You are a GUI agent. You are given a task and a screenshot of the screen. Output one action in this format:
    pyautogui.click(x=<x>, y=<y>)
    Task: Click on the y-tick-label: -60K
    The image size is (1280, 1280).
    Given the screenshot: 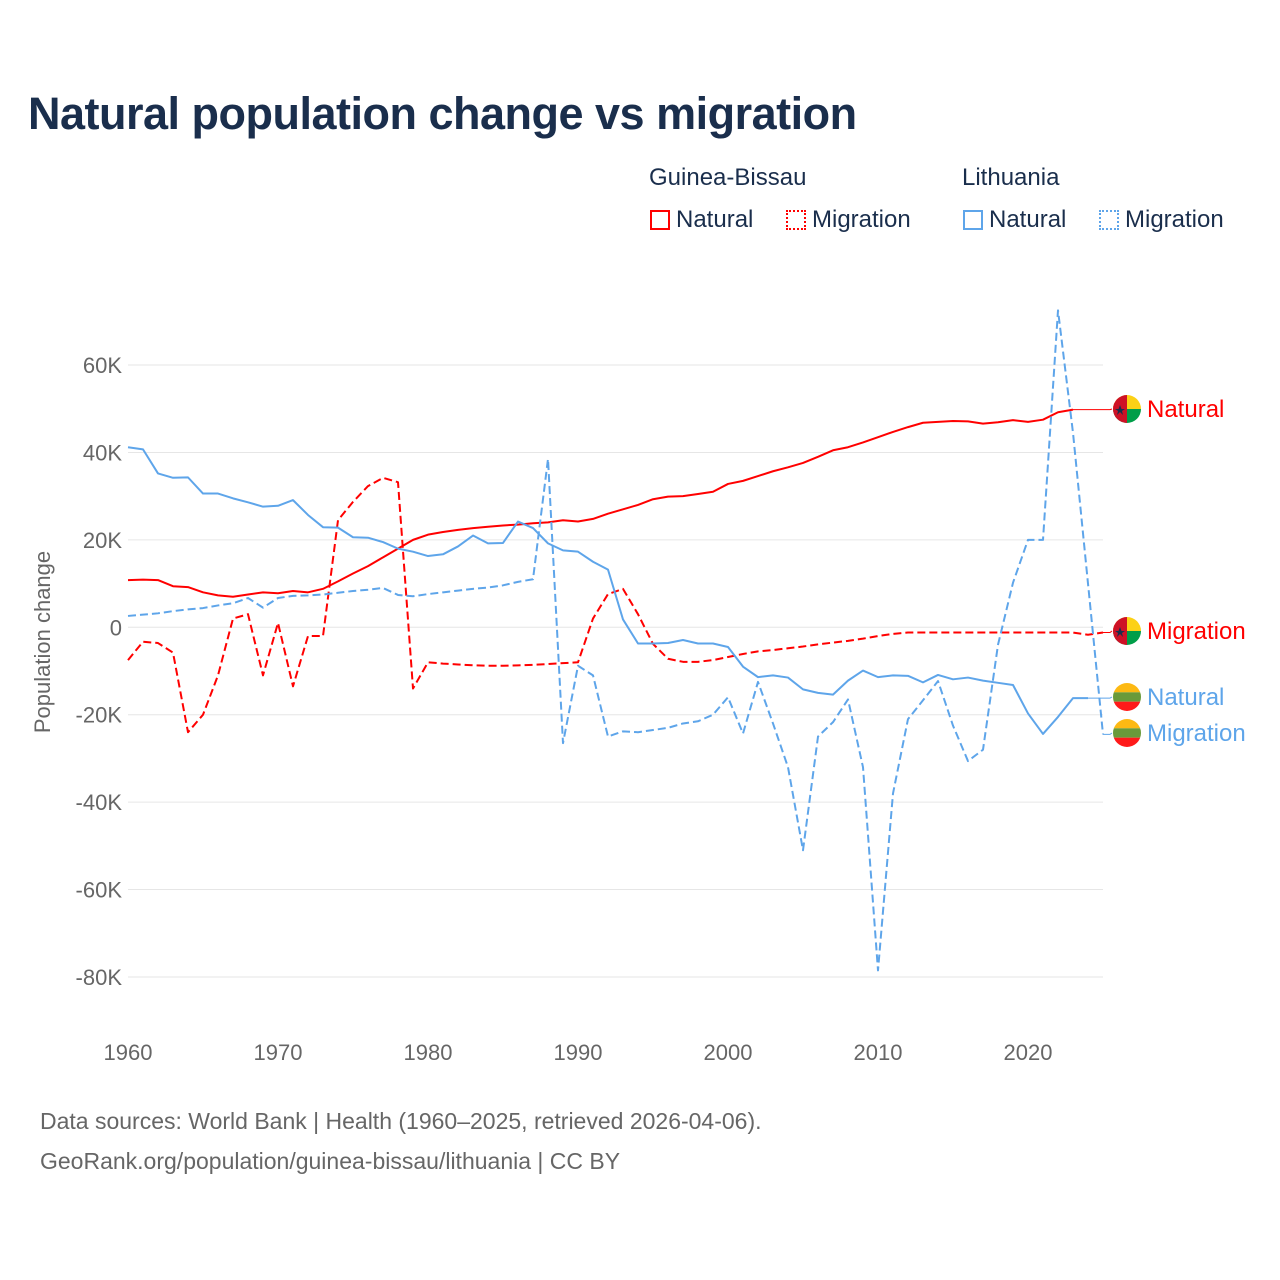 What is the action you would take?
    pyautogui.click(x=99, y=890)
    